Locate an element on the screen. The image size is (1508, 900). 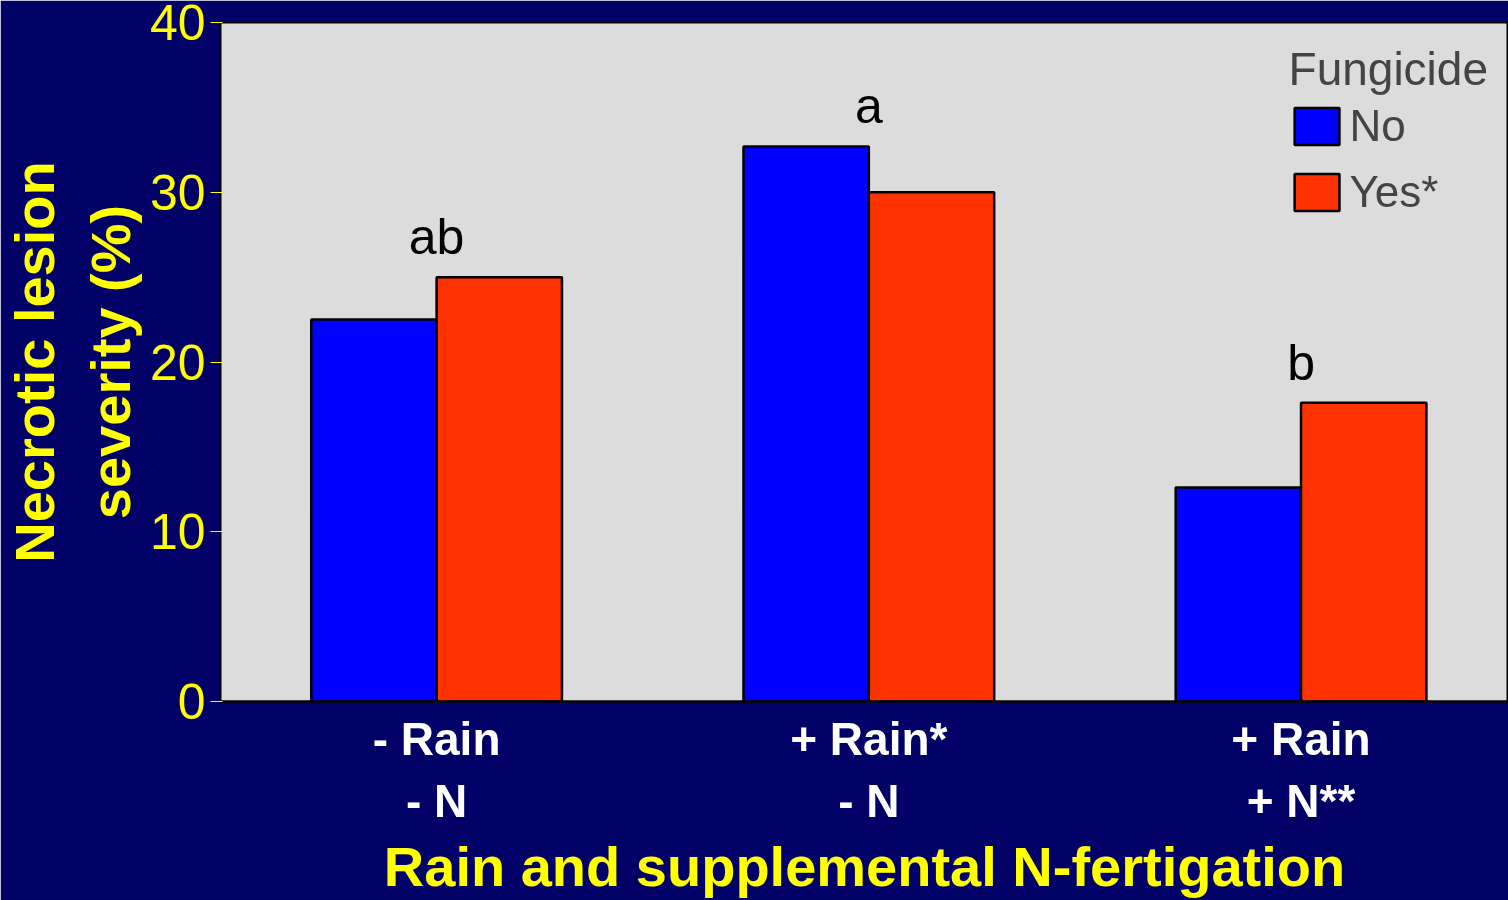
x-tick-label: + Rain + N** is located at coordinates (1301, 769).